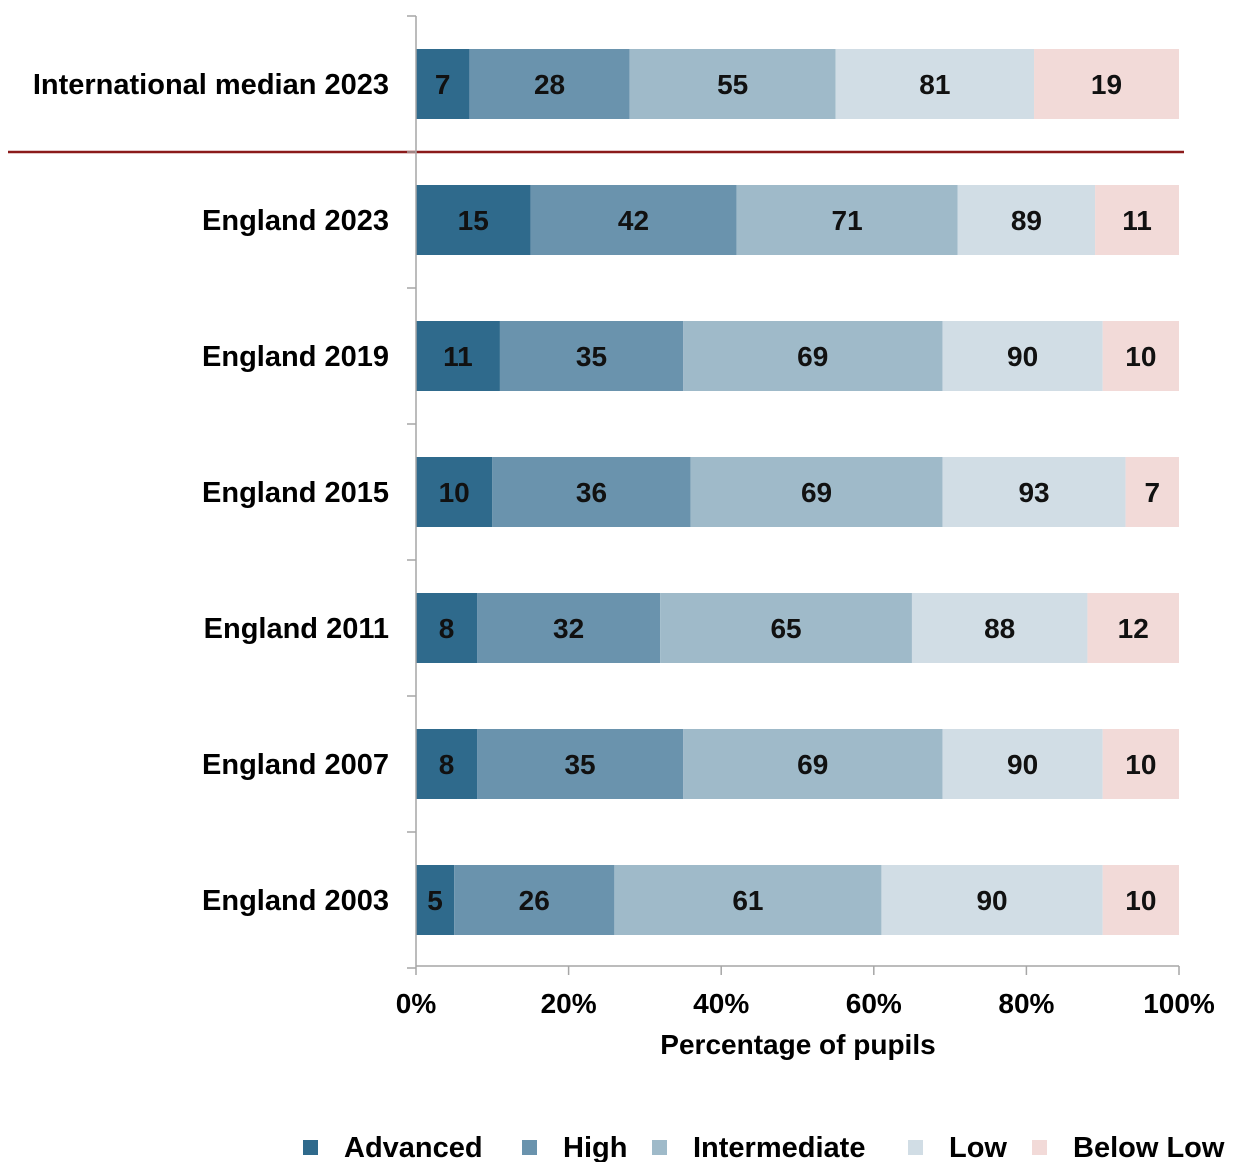  What do you see at coordinates (295, 901) in the screenshot?
I see `category-label: England 2003` at bounding box center [295, 901].